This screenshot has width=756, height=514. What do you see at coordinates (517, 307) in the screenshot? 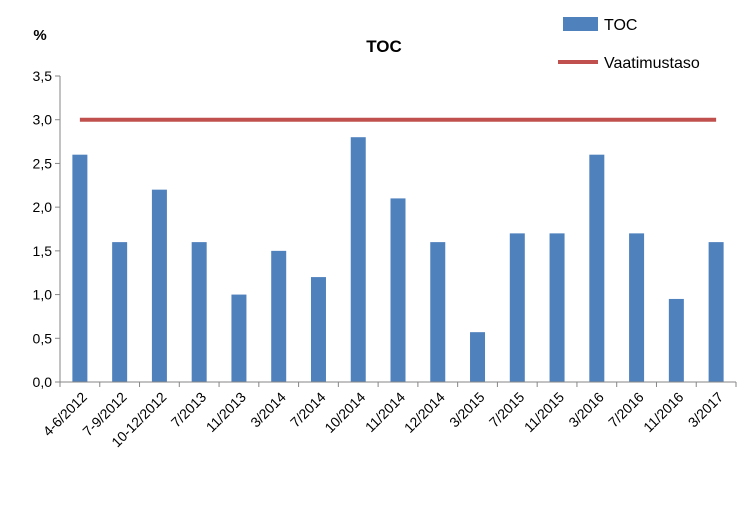
I see `bar-7/2015` at bounding box center [517, 307].